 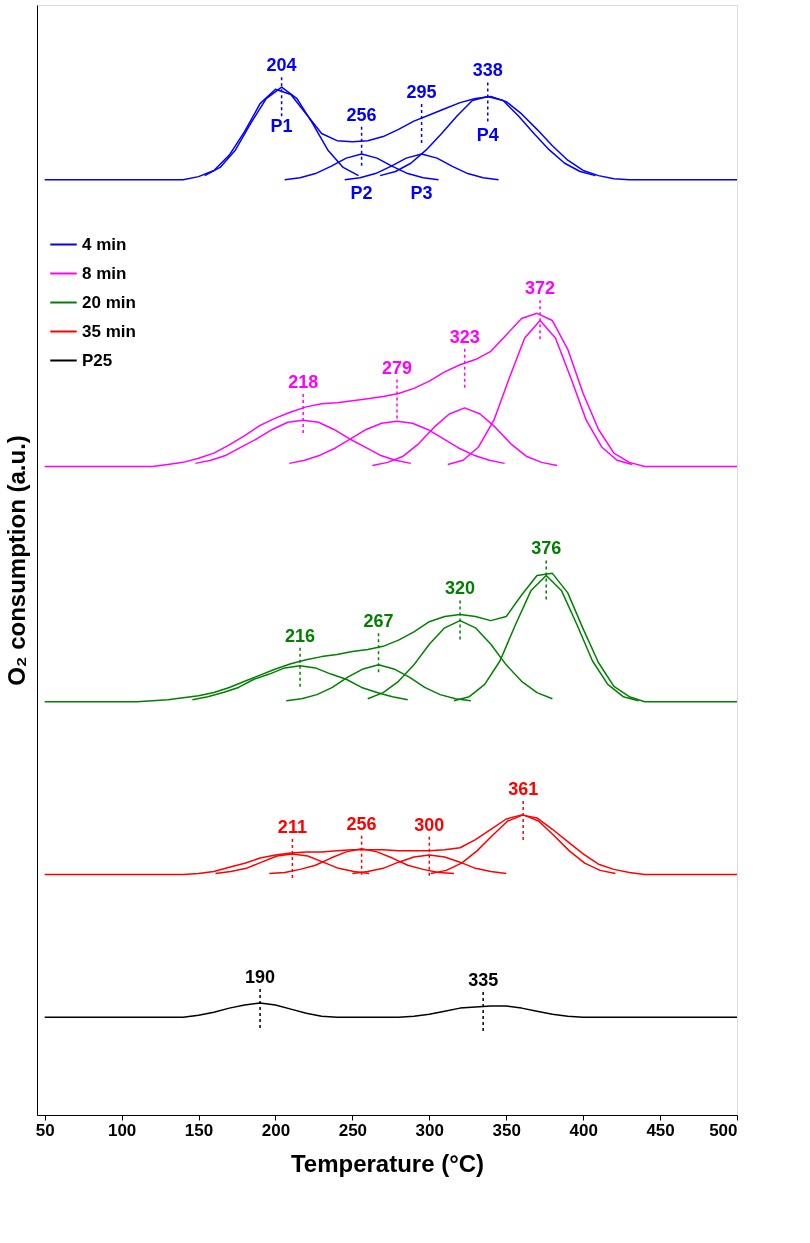 I want to click on annotation: 338, so click(x=487, y=70).